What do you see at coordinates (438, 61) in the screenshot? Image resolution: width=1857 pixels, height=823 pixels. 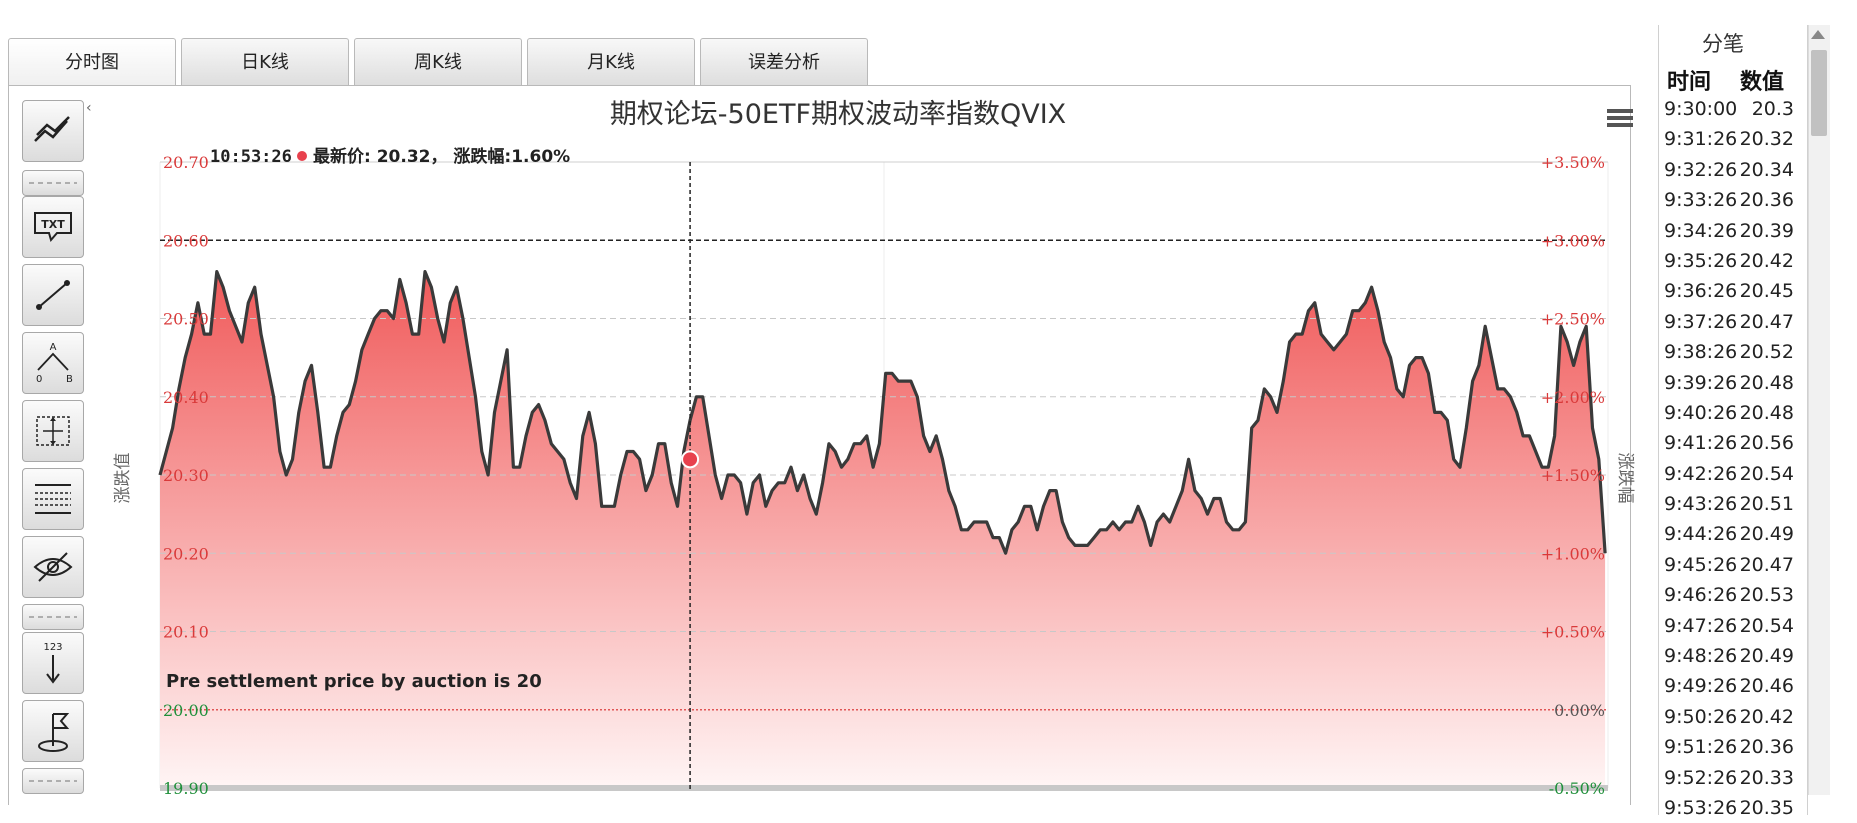 I see `tab-3: 周K线` at bounding box center [438, 61].